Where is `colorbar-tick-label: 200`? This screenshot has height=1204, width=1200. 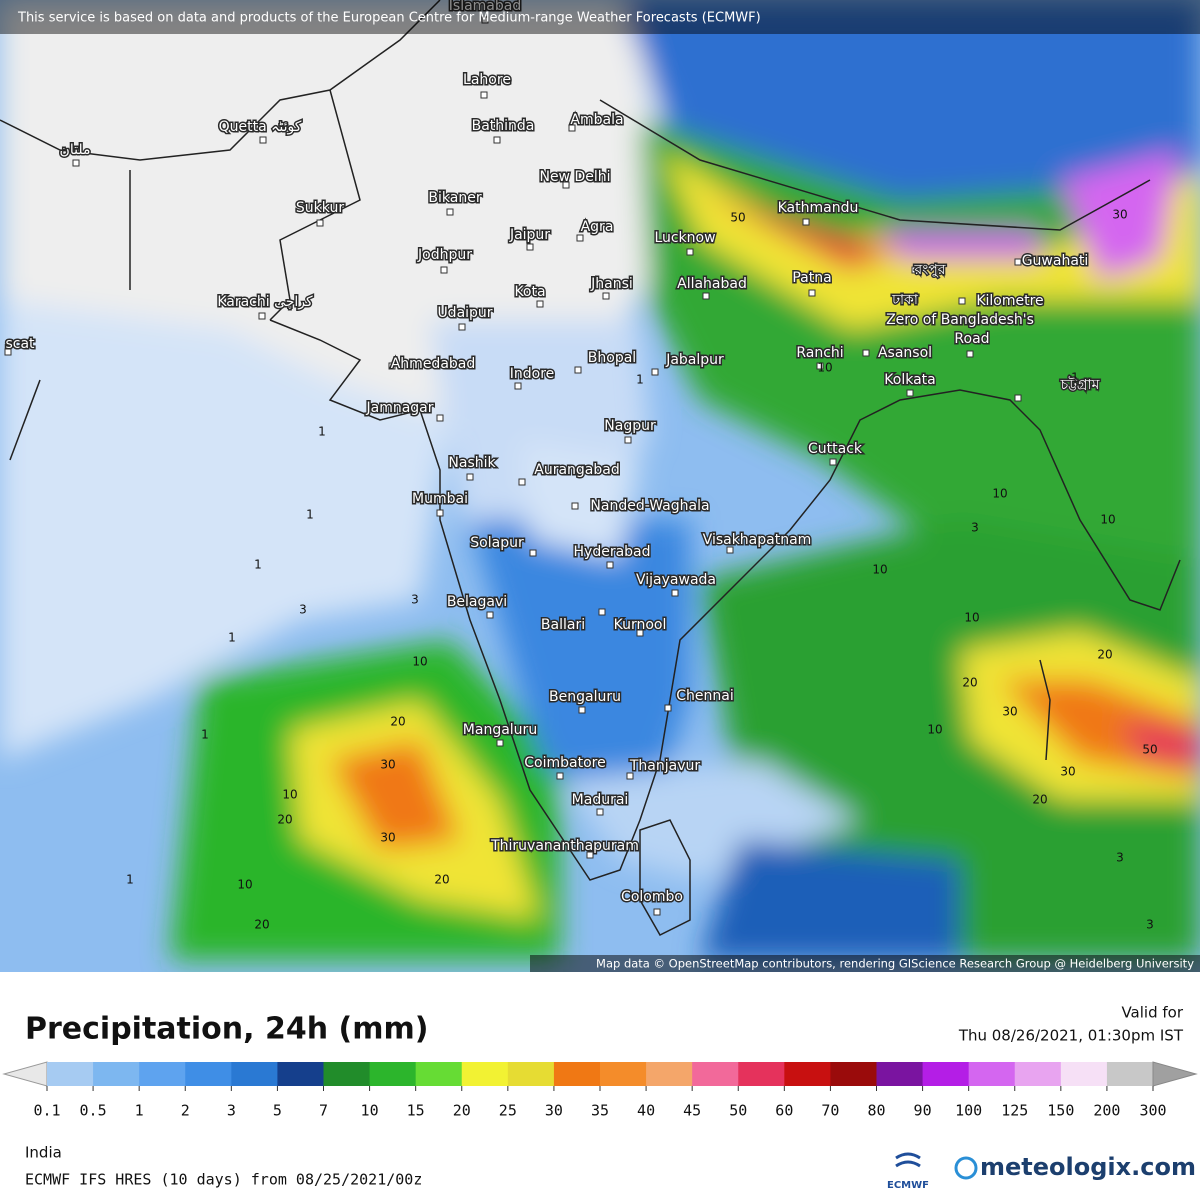 colorbar-tick-label: 200 is located at coordinates (1106, 1111).